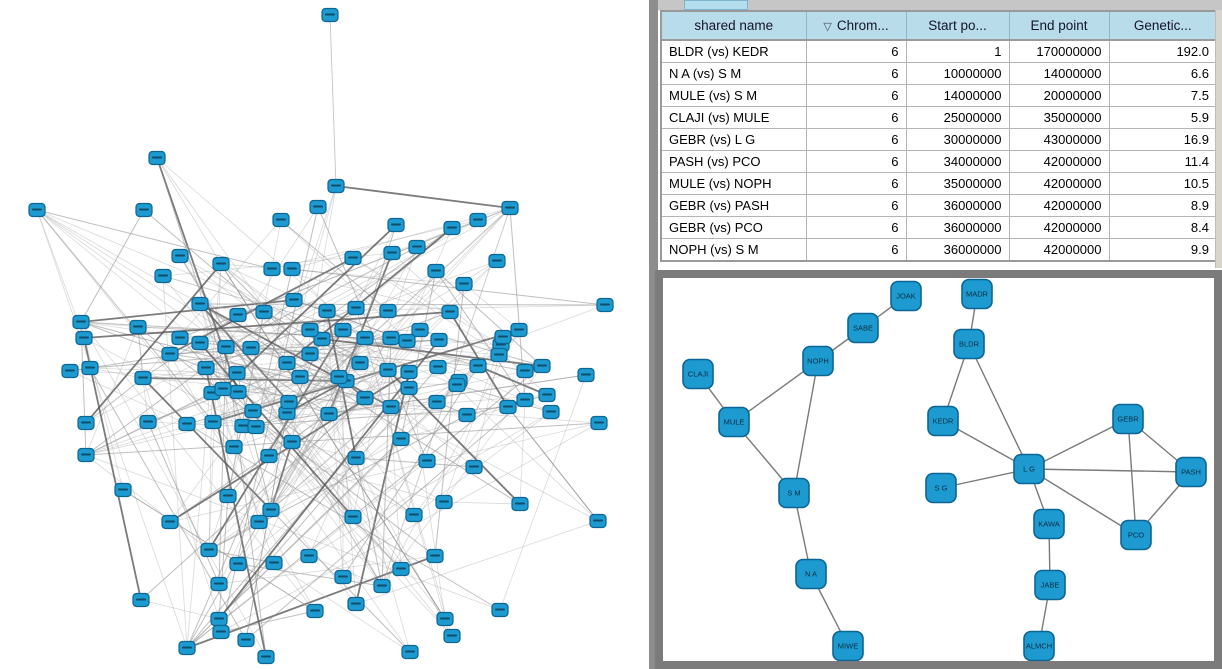 The width and height of the screenshot is (1222, 669). I want to click on node-pco: PCO, so click(1136, 535).